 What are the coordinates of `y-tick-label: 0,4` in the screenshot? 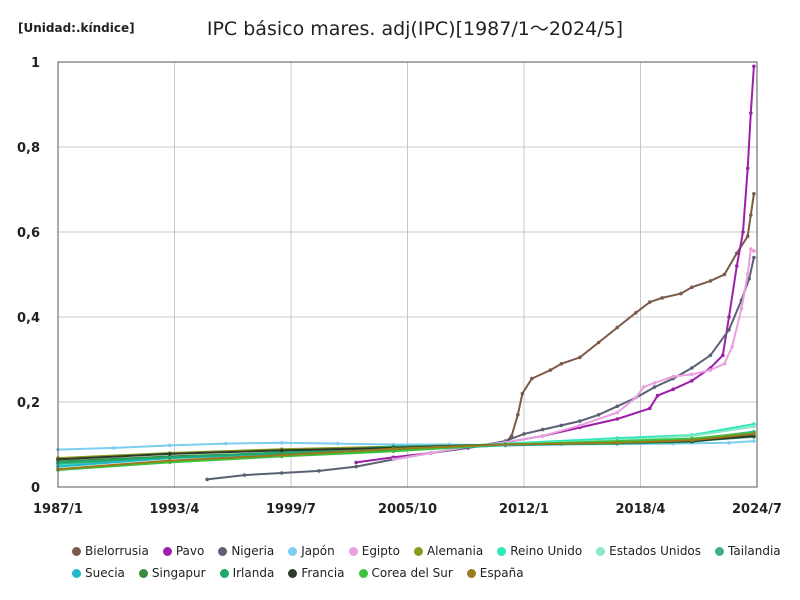 It's located at (28, 318).